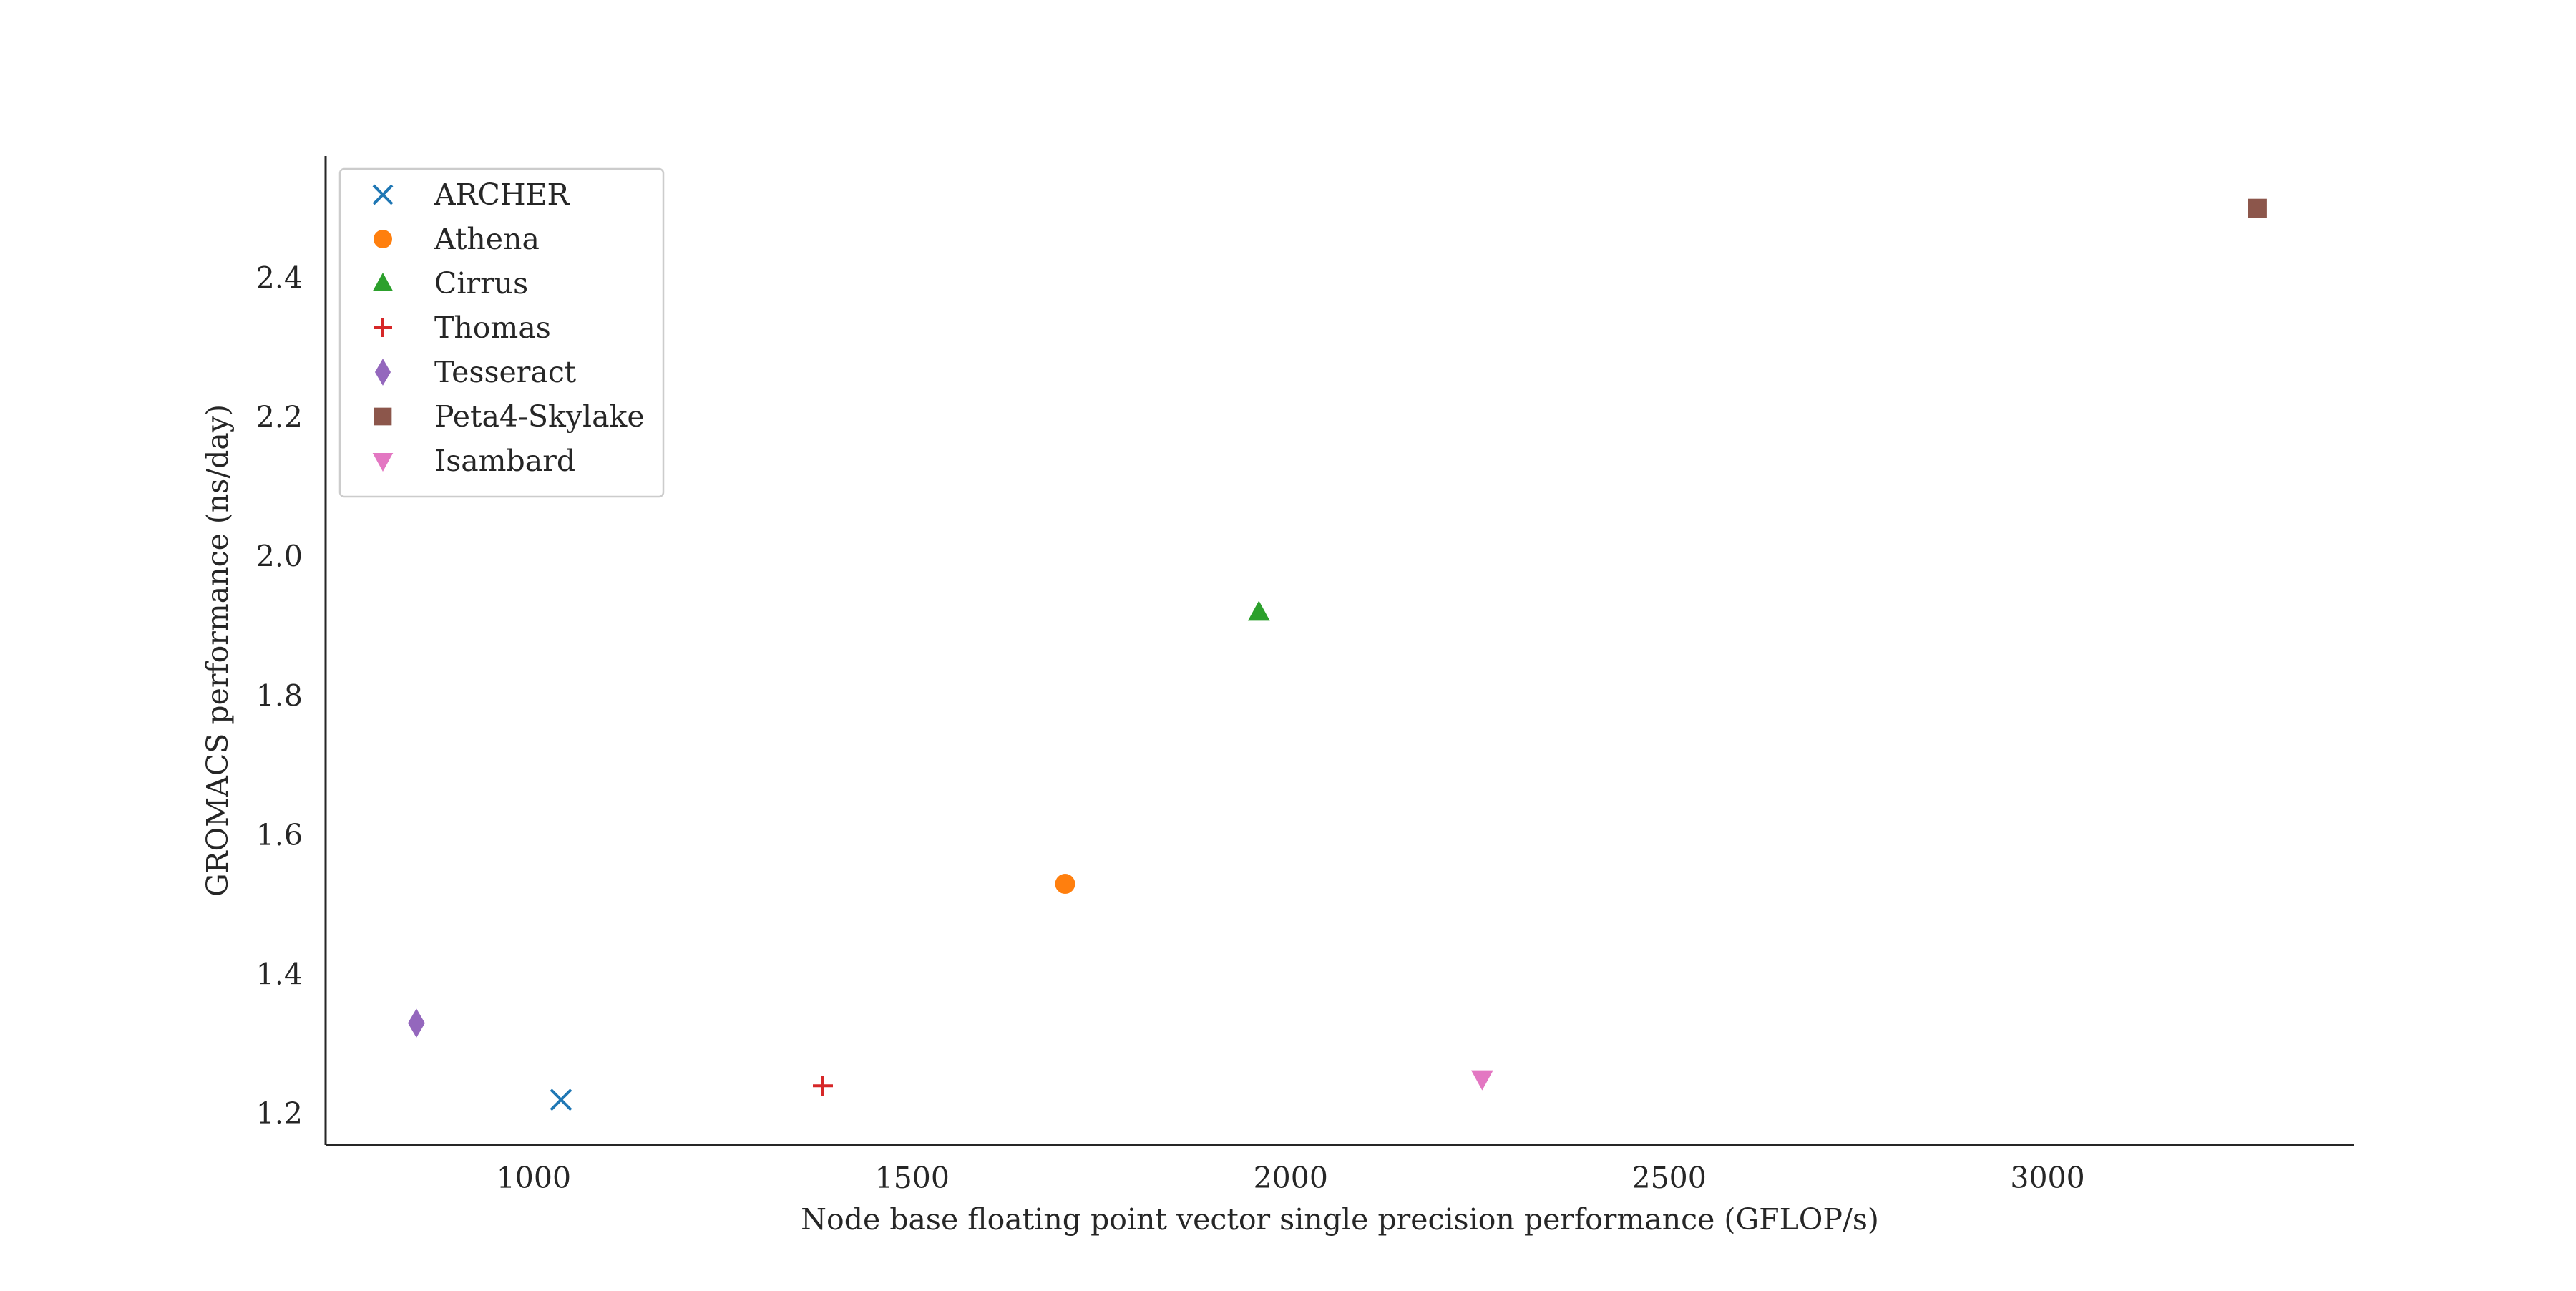 The image size is (2576, 1291). Describe the element at coordinates (279, 975) in the screenshot. I see `y-tick-label: 1.4` at that location.